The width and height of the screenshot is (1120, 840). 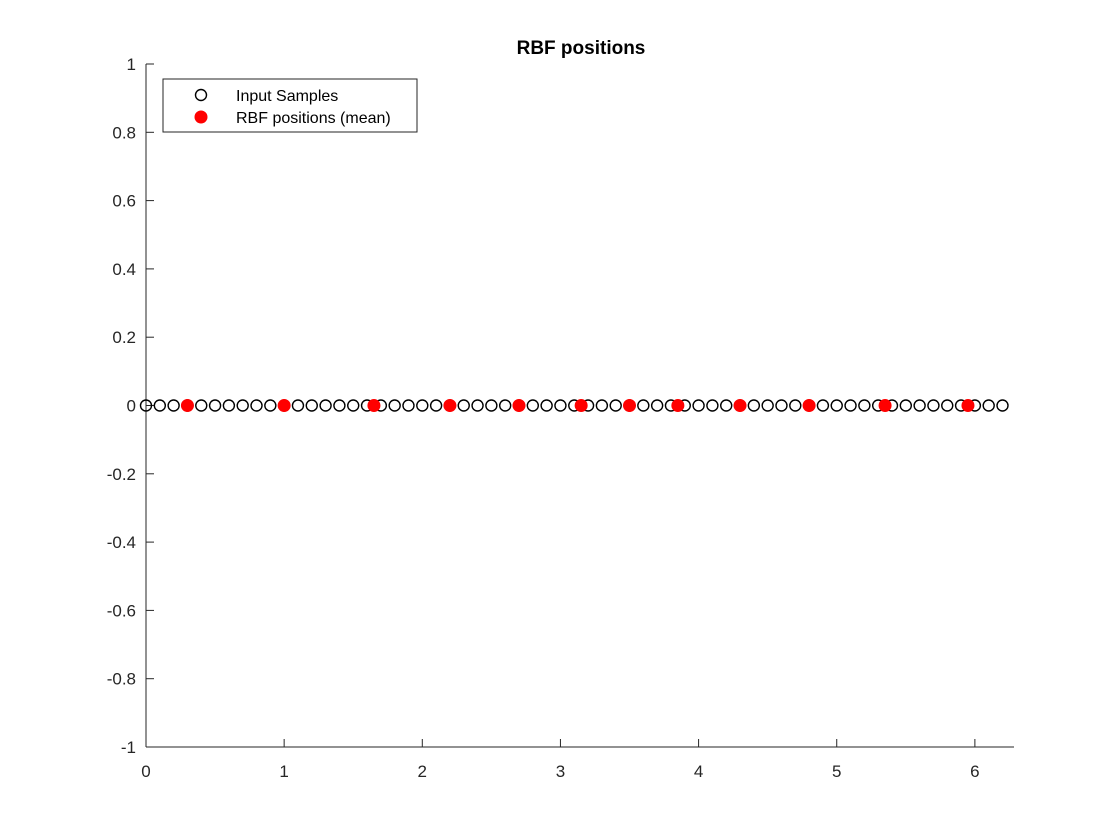 I want to click on y-tick-label: -0.4, so click(x=121, y=542).